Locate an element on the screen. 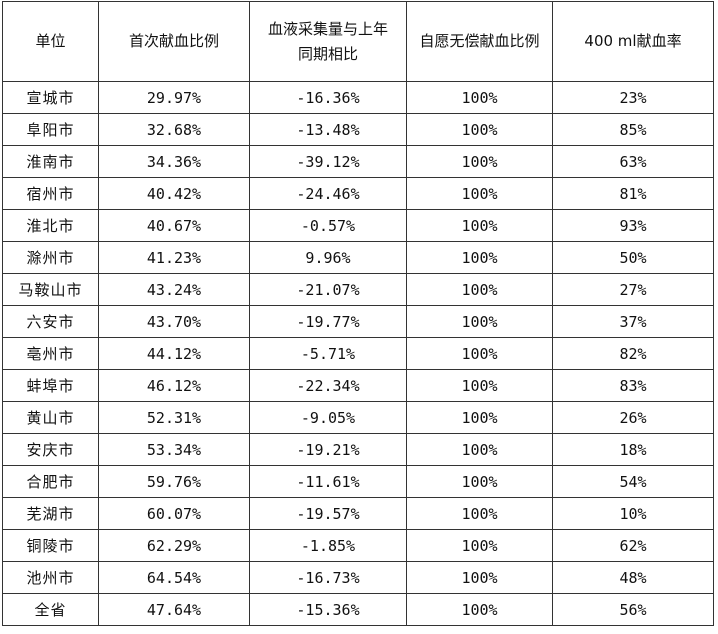 This screenshot has height=634, width=718. header-collection-yoy-text: 血液采集量与上年同期相比 is located at coordinates (327, 41).